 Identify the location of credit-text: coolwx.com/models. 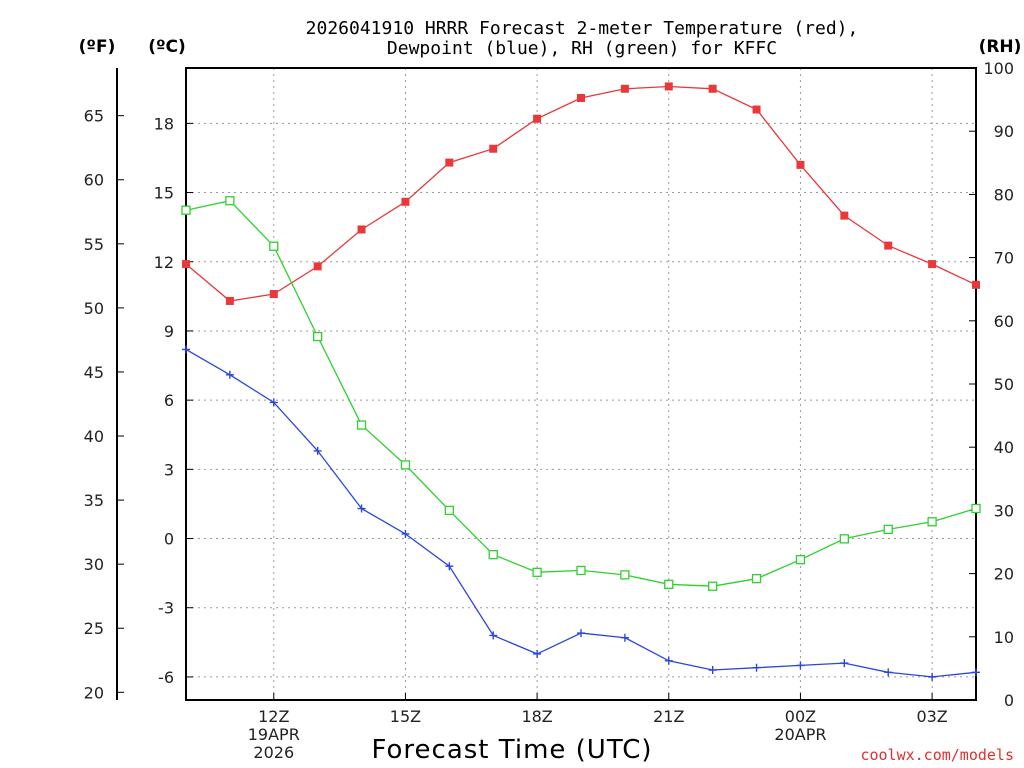
(937, 755).